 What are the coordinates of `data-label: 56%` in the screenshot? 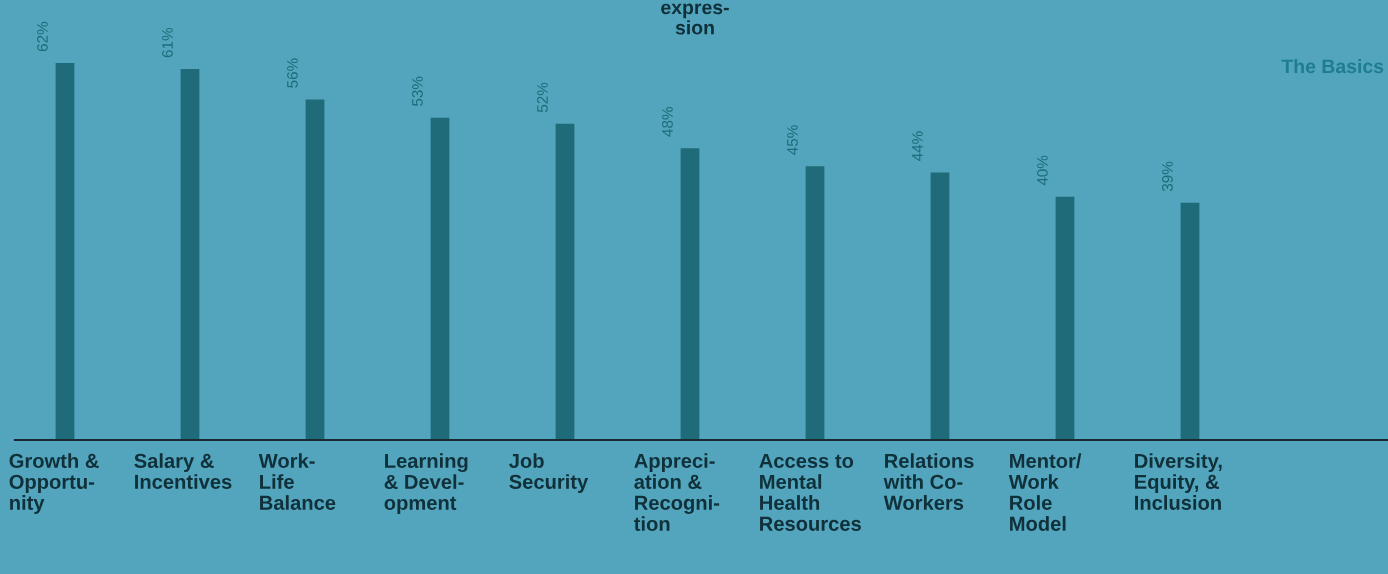 It's located at (292, 73).